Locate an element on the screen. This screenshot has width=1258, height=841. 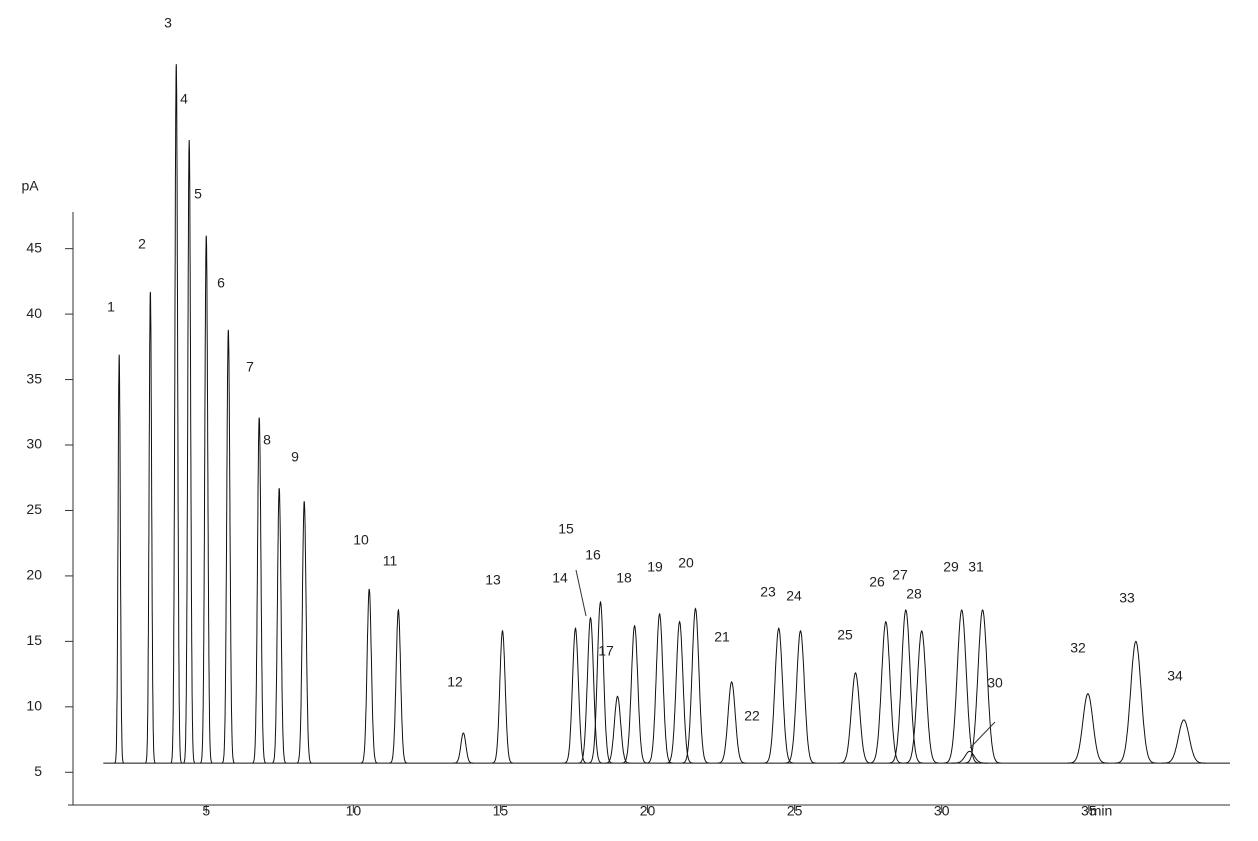
peak-label: 7 is located at coordinates (250, 367).